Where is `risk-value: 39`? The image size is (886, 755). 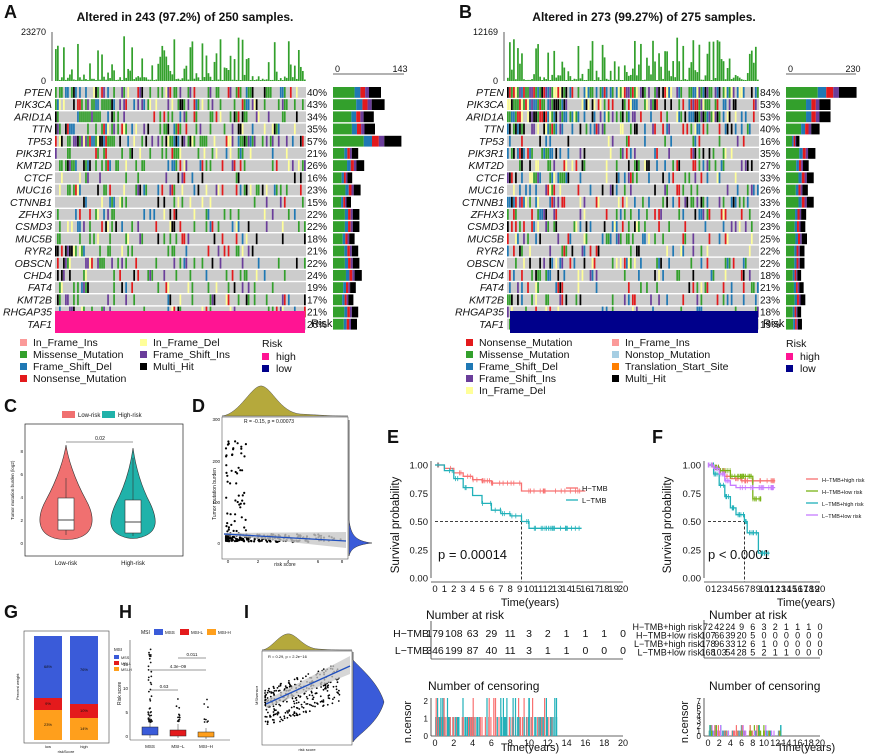 risk-value: 39 is located at coordinates (730, 635).